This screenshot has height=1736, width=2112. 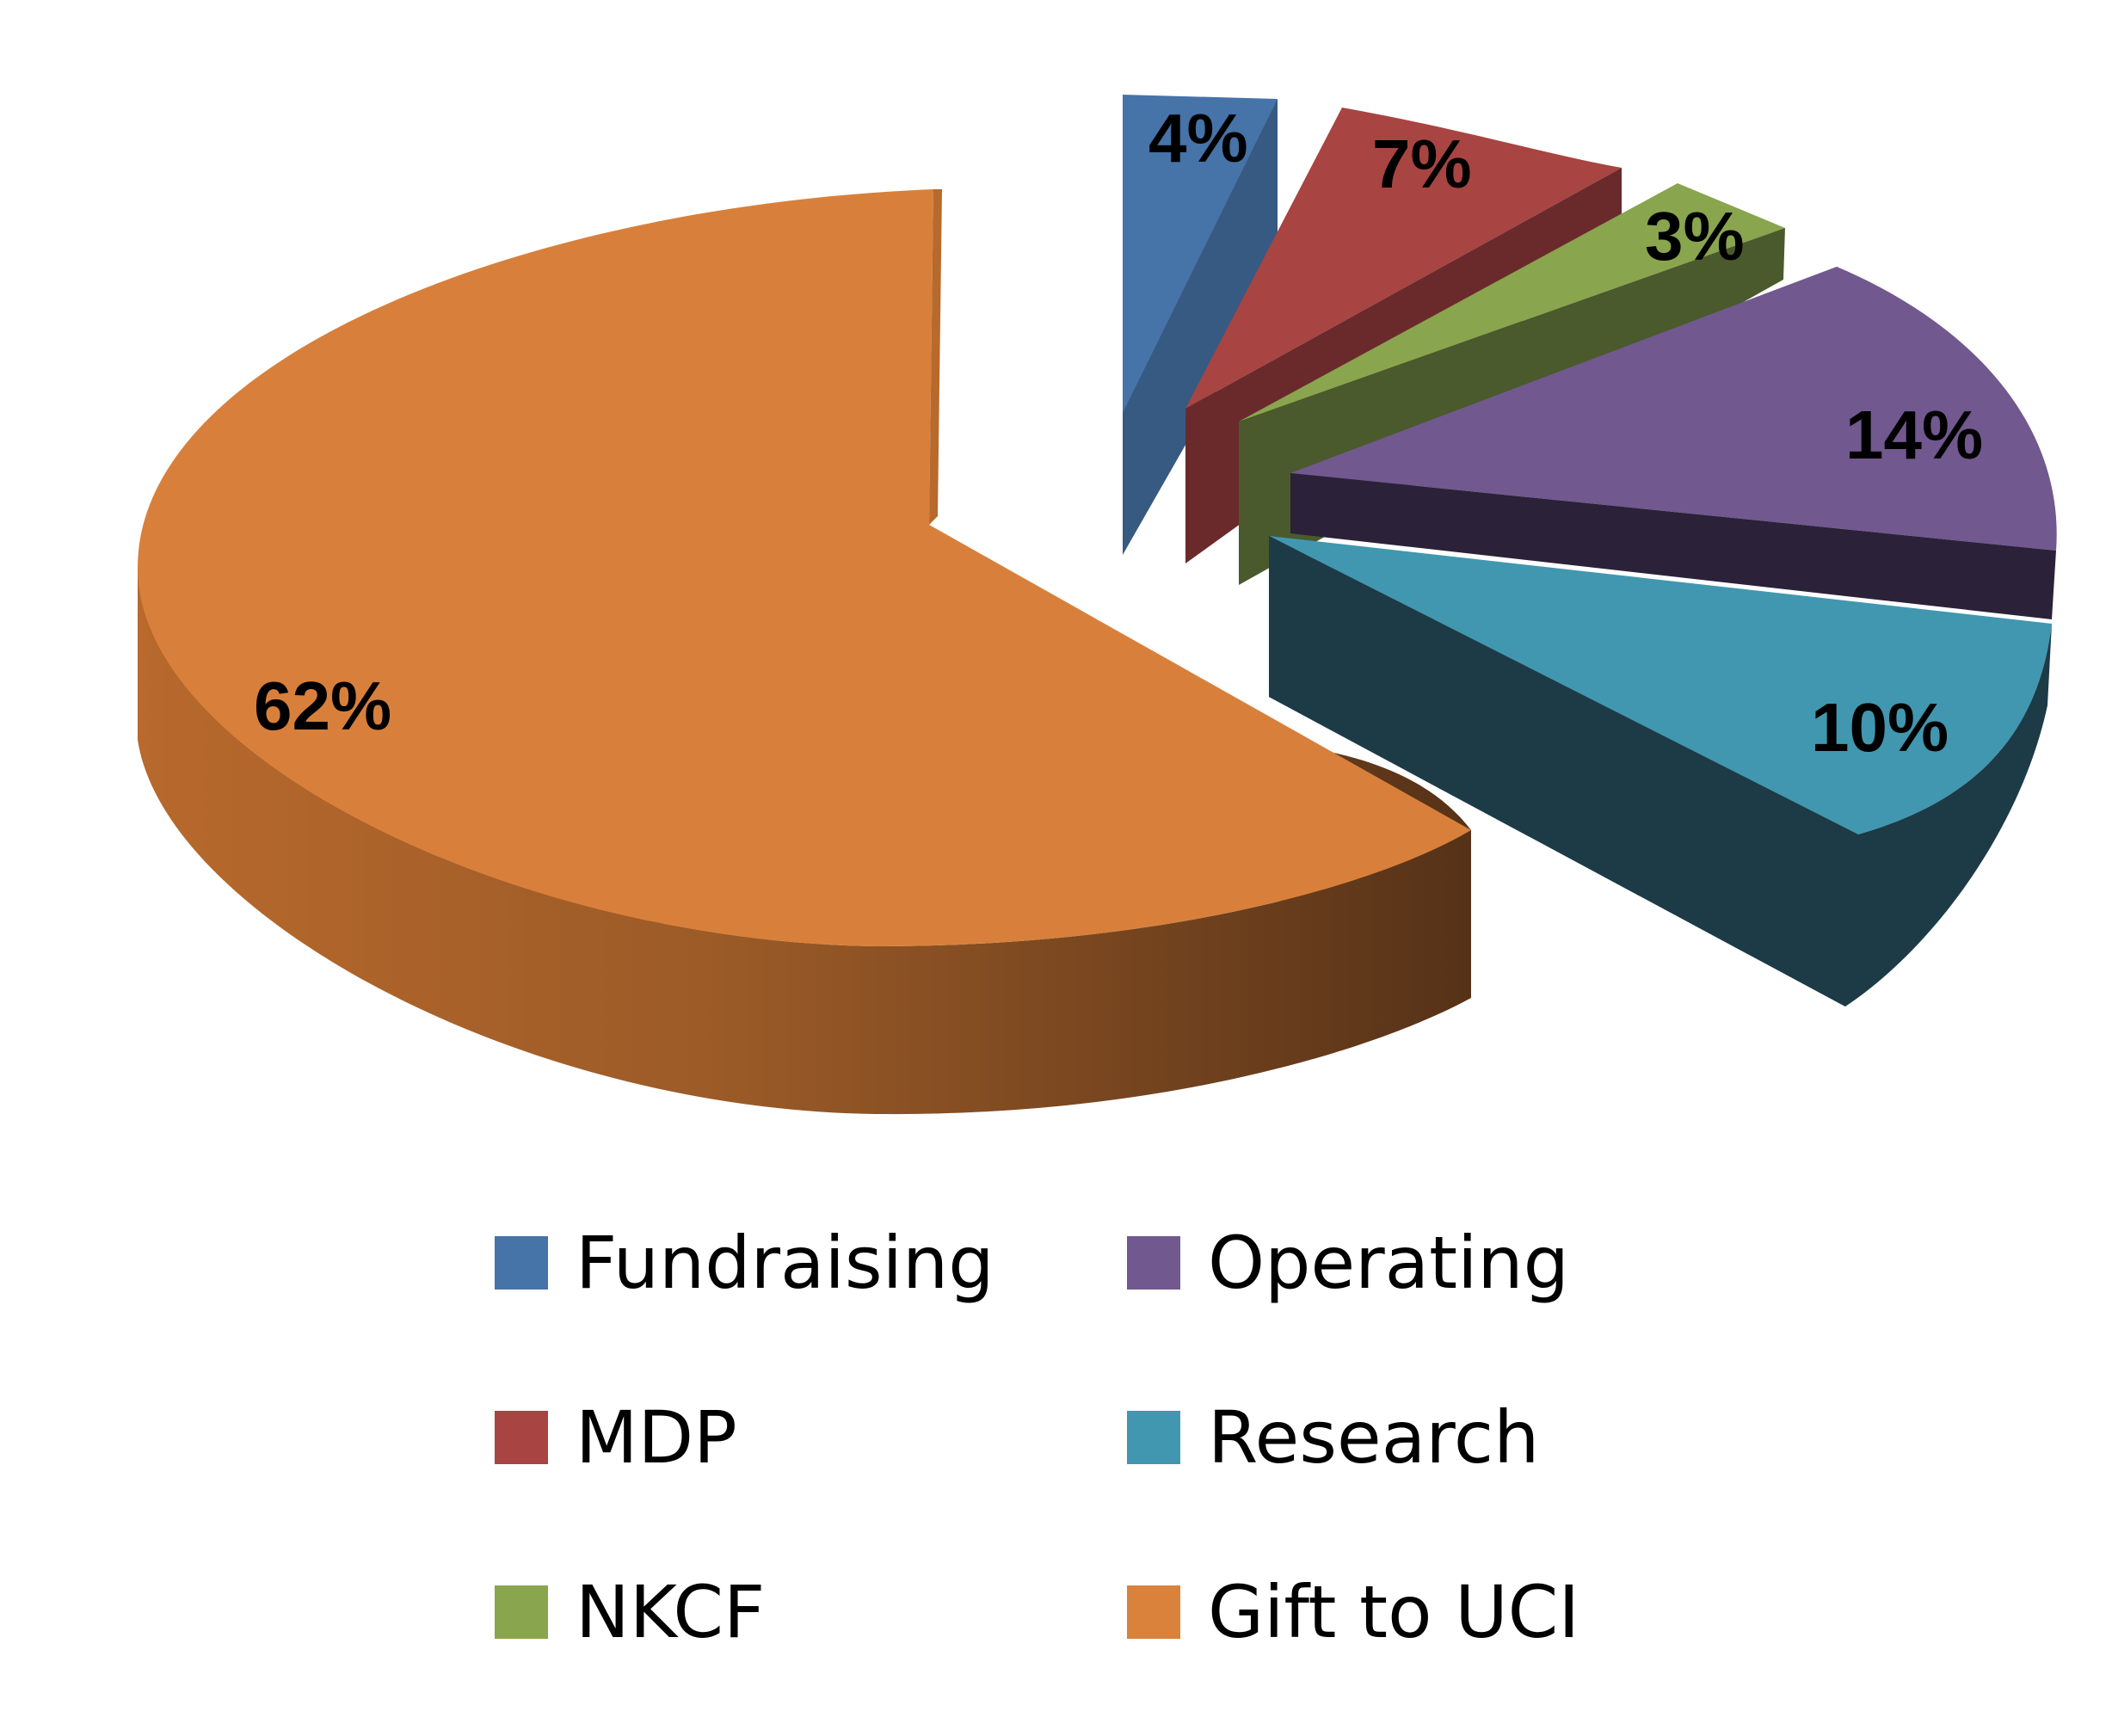 What do you see at coordinates (1153, 1262) in the screenshot?
I see `legend-swatch-operating` at bounding box center [1153, 1262].